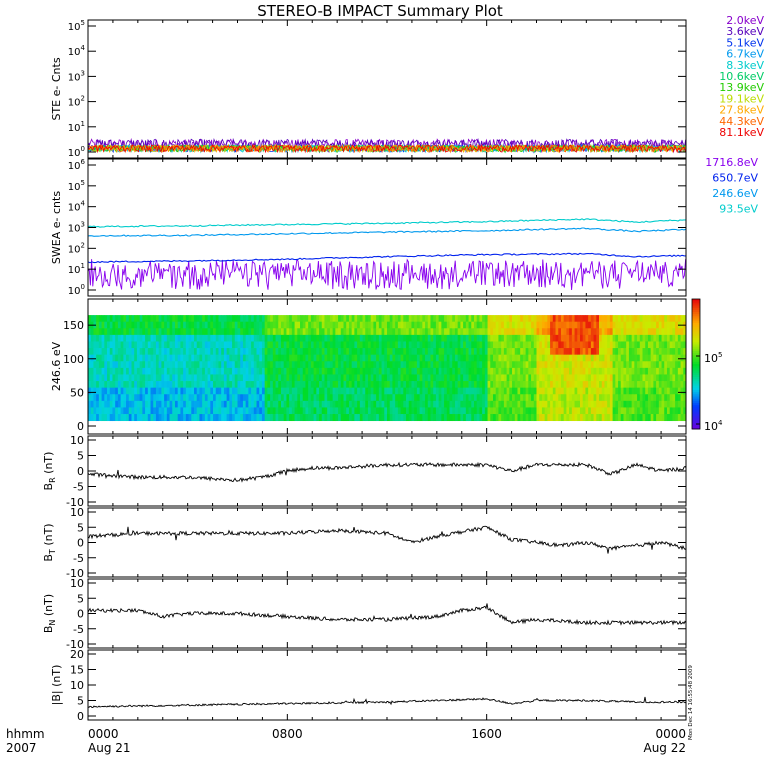 This screenshot has height=780, width=780. What do you see at coordinates (387, 471) in the screenshot?
I see `panel-frame` at bounding box center [387, 471].